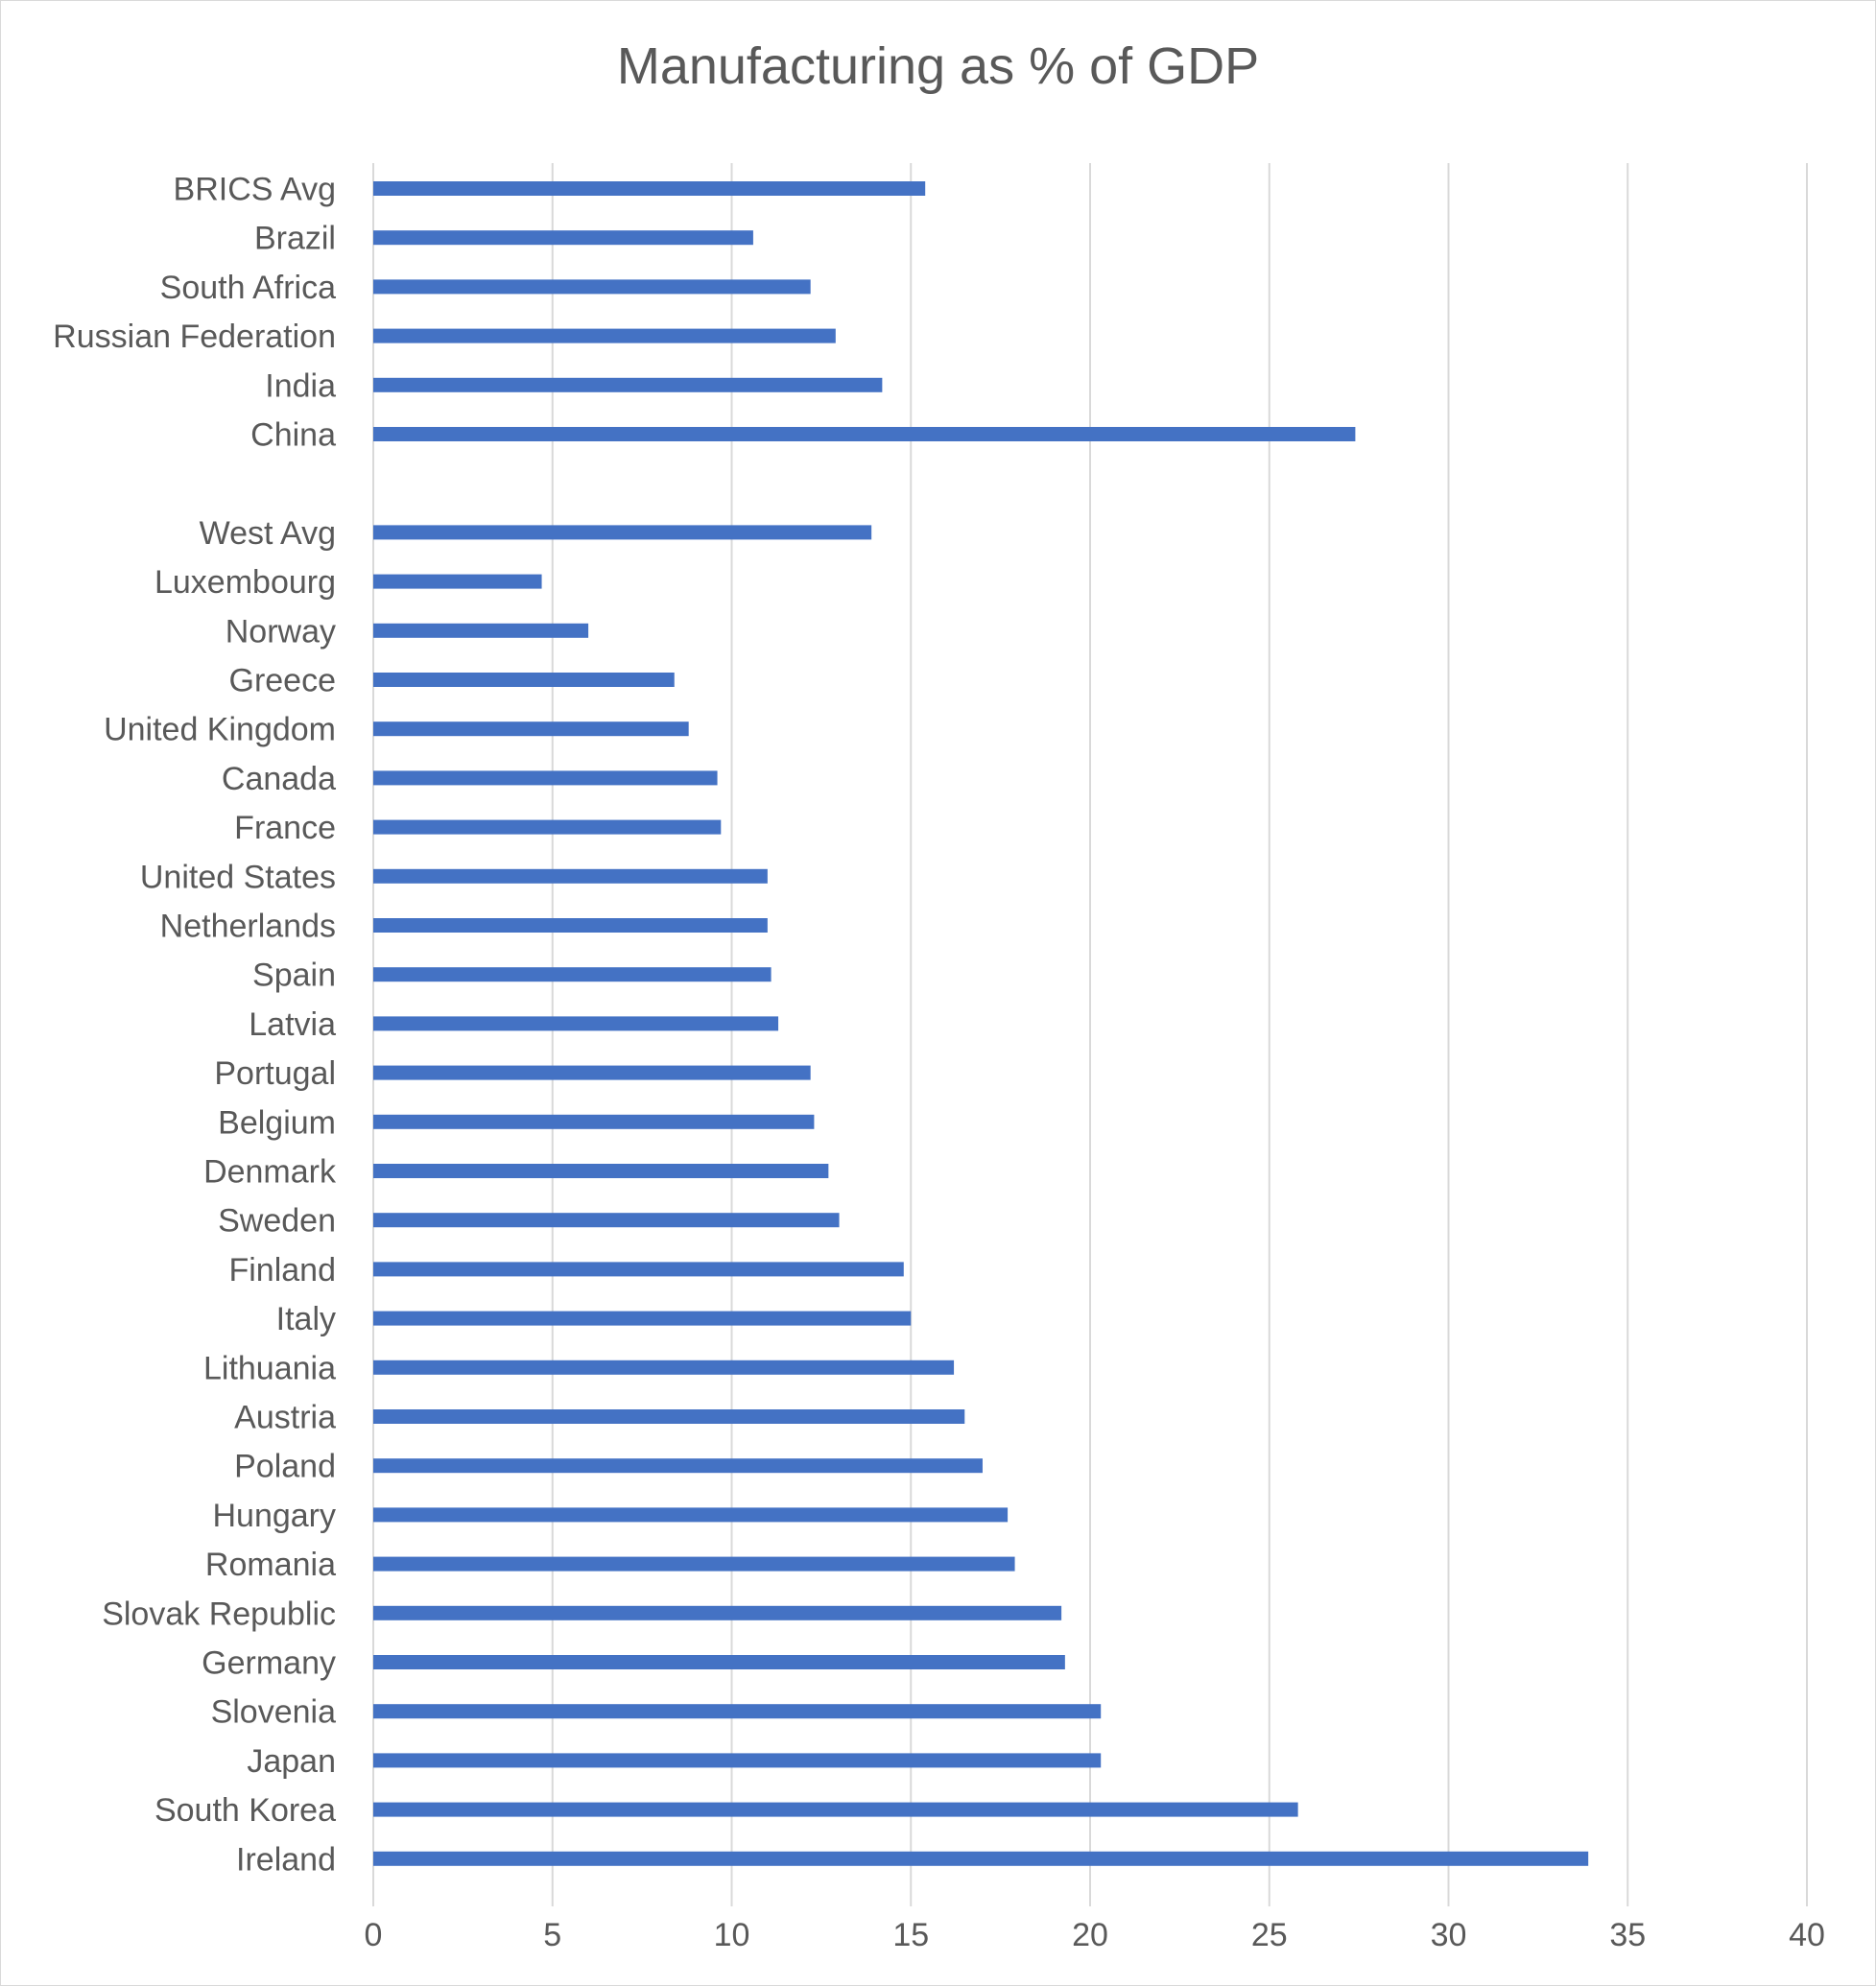 This screenshot has width=1876, height=1986. Describe the element at coordinates (283, 681) in the screenshot. I see `category-label: Greece` at that location.